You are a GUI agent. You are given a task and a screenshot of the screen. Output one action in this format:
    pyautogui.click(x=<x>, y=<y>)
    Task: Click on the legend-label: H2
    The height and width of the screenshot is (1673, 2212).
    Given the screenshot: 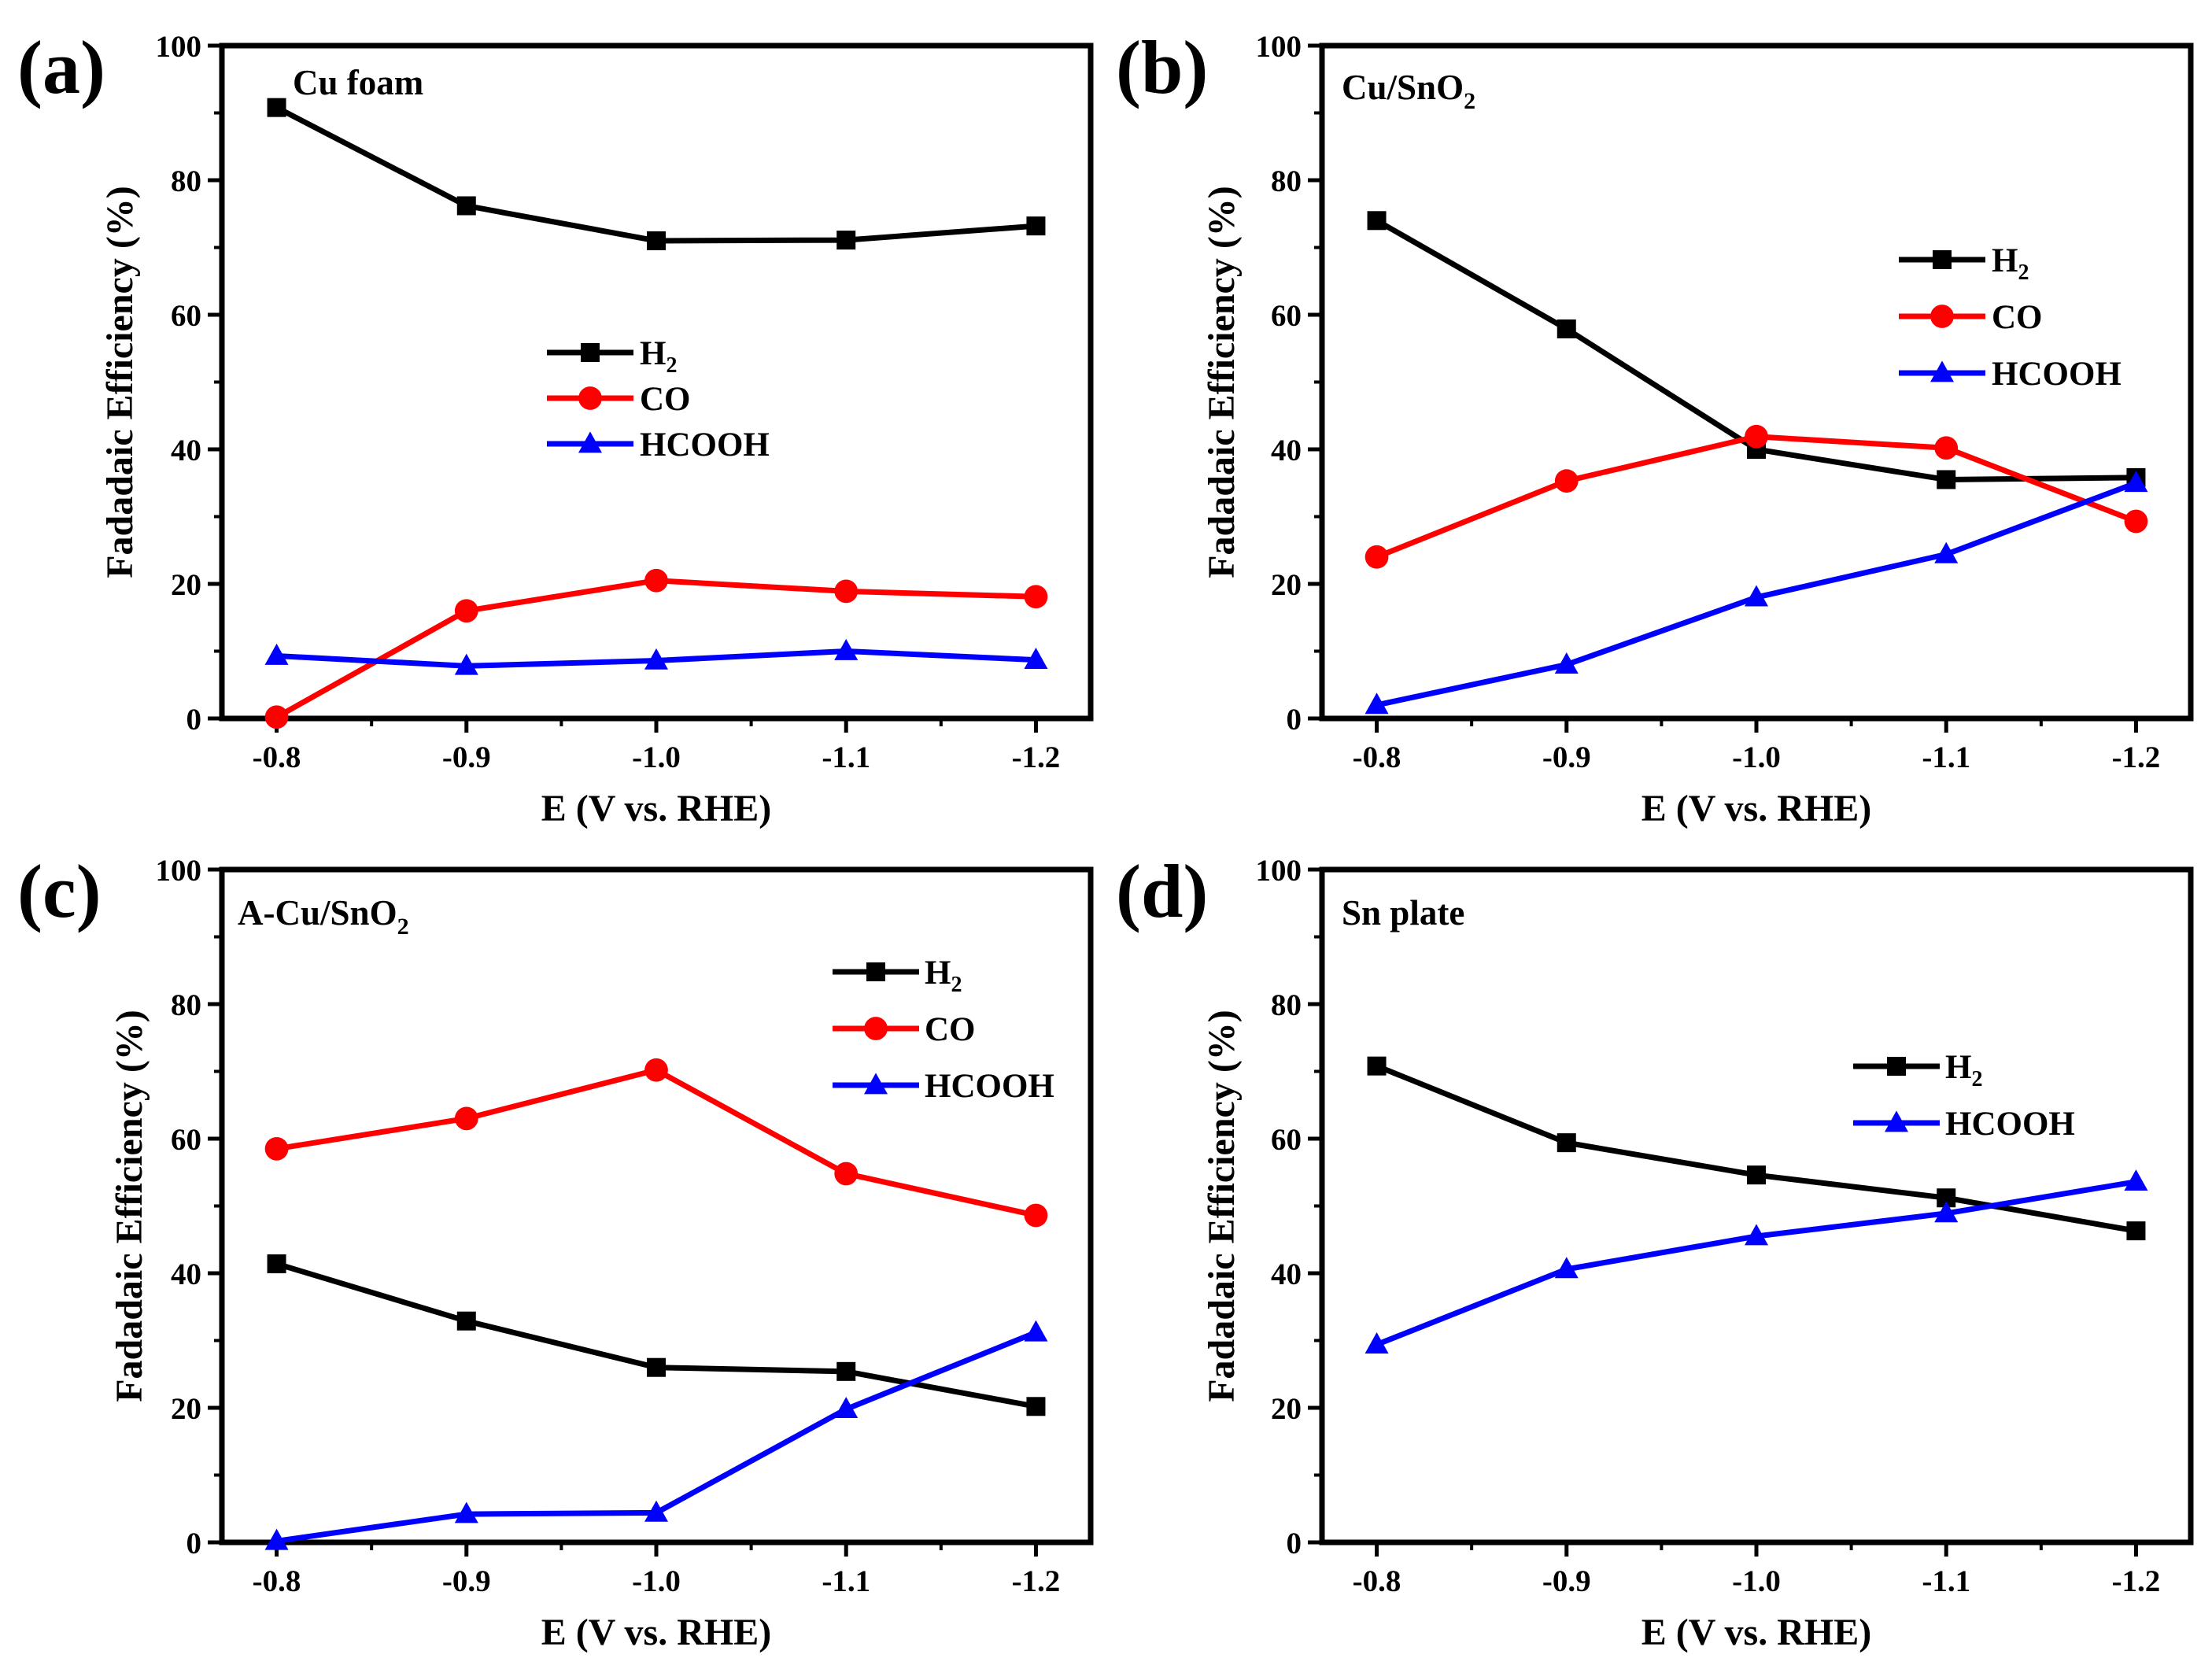 What is the action you would take?
    pyautogui.click(x=658, y=356)
    